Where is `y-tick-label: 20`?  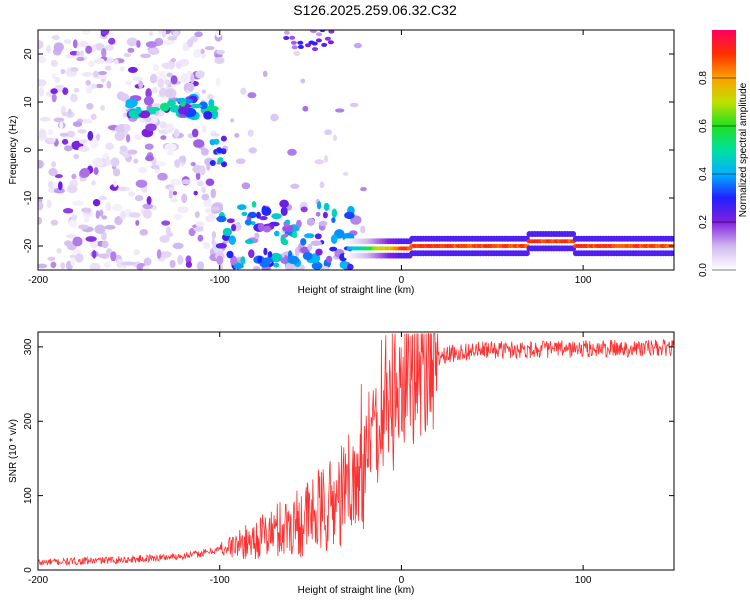 y-tick-label: 20 is located at coordinates (28, 54).